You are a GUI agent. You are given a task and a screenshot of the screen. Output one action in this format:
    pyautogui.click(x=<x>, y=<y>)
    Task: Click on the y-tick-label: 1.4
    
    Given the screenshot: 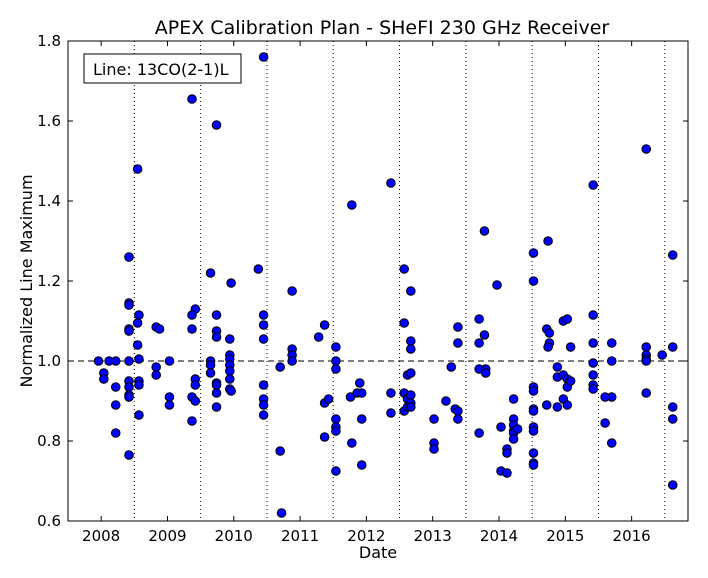 What is the action you would take?
    pyautogui.click(x=49, y=201)
    